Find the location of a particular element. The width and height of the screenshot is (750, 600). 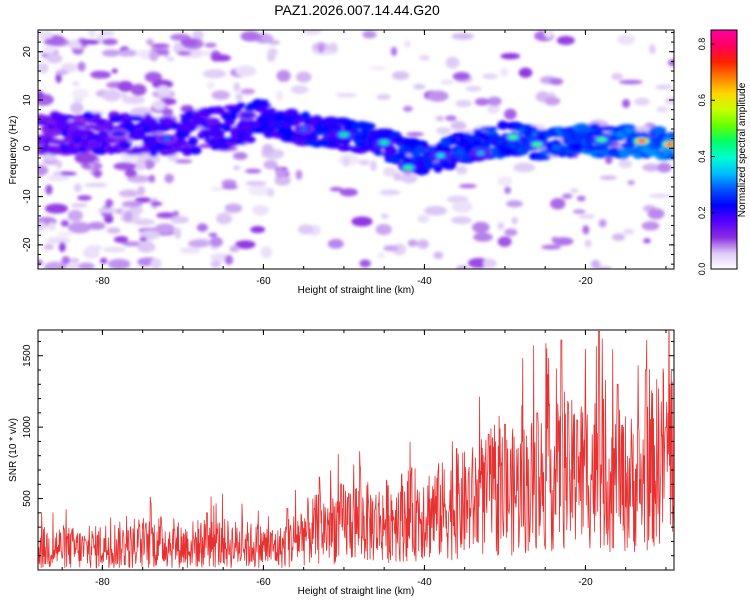

colorbar-ticks: 0.0 0.2 0.4 0.6 0.8 is located at coordinates (706, 156).